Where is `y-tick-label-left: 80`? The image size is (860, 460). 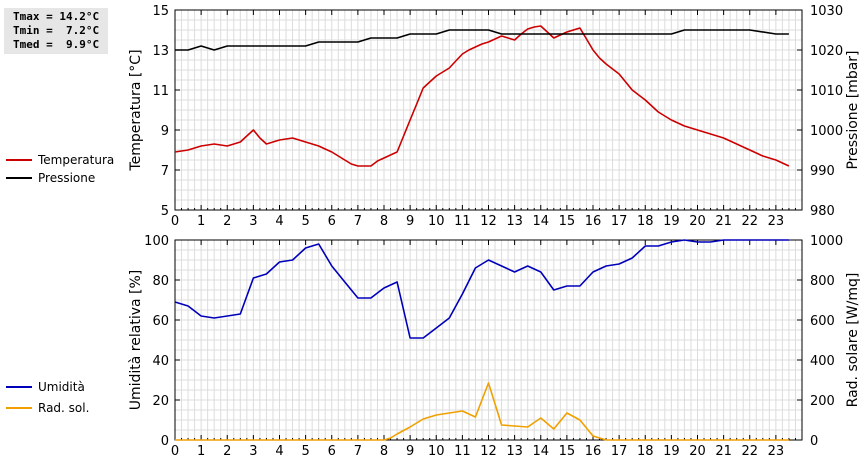 y-tick-label-left: 80 is located at coordinates (160, 281).